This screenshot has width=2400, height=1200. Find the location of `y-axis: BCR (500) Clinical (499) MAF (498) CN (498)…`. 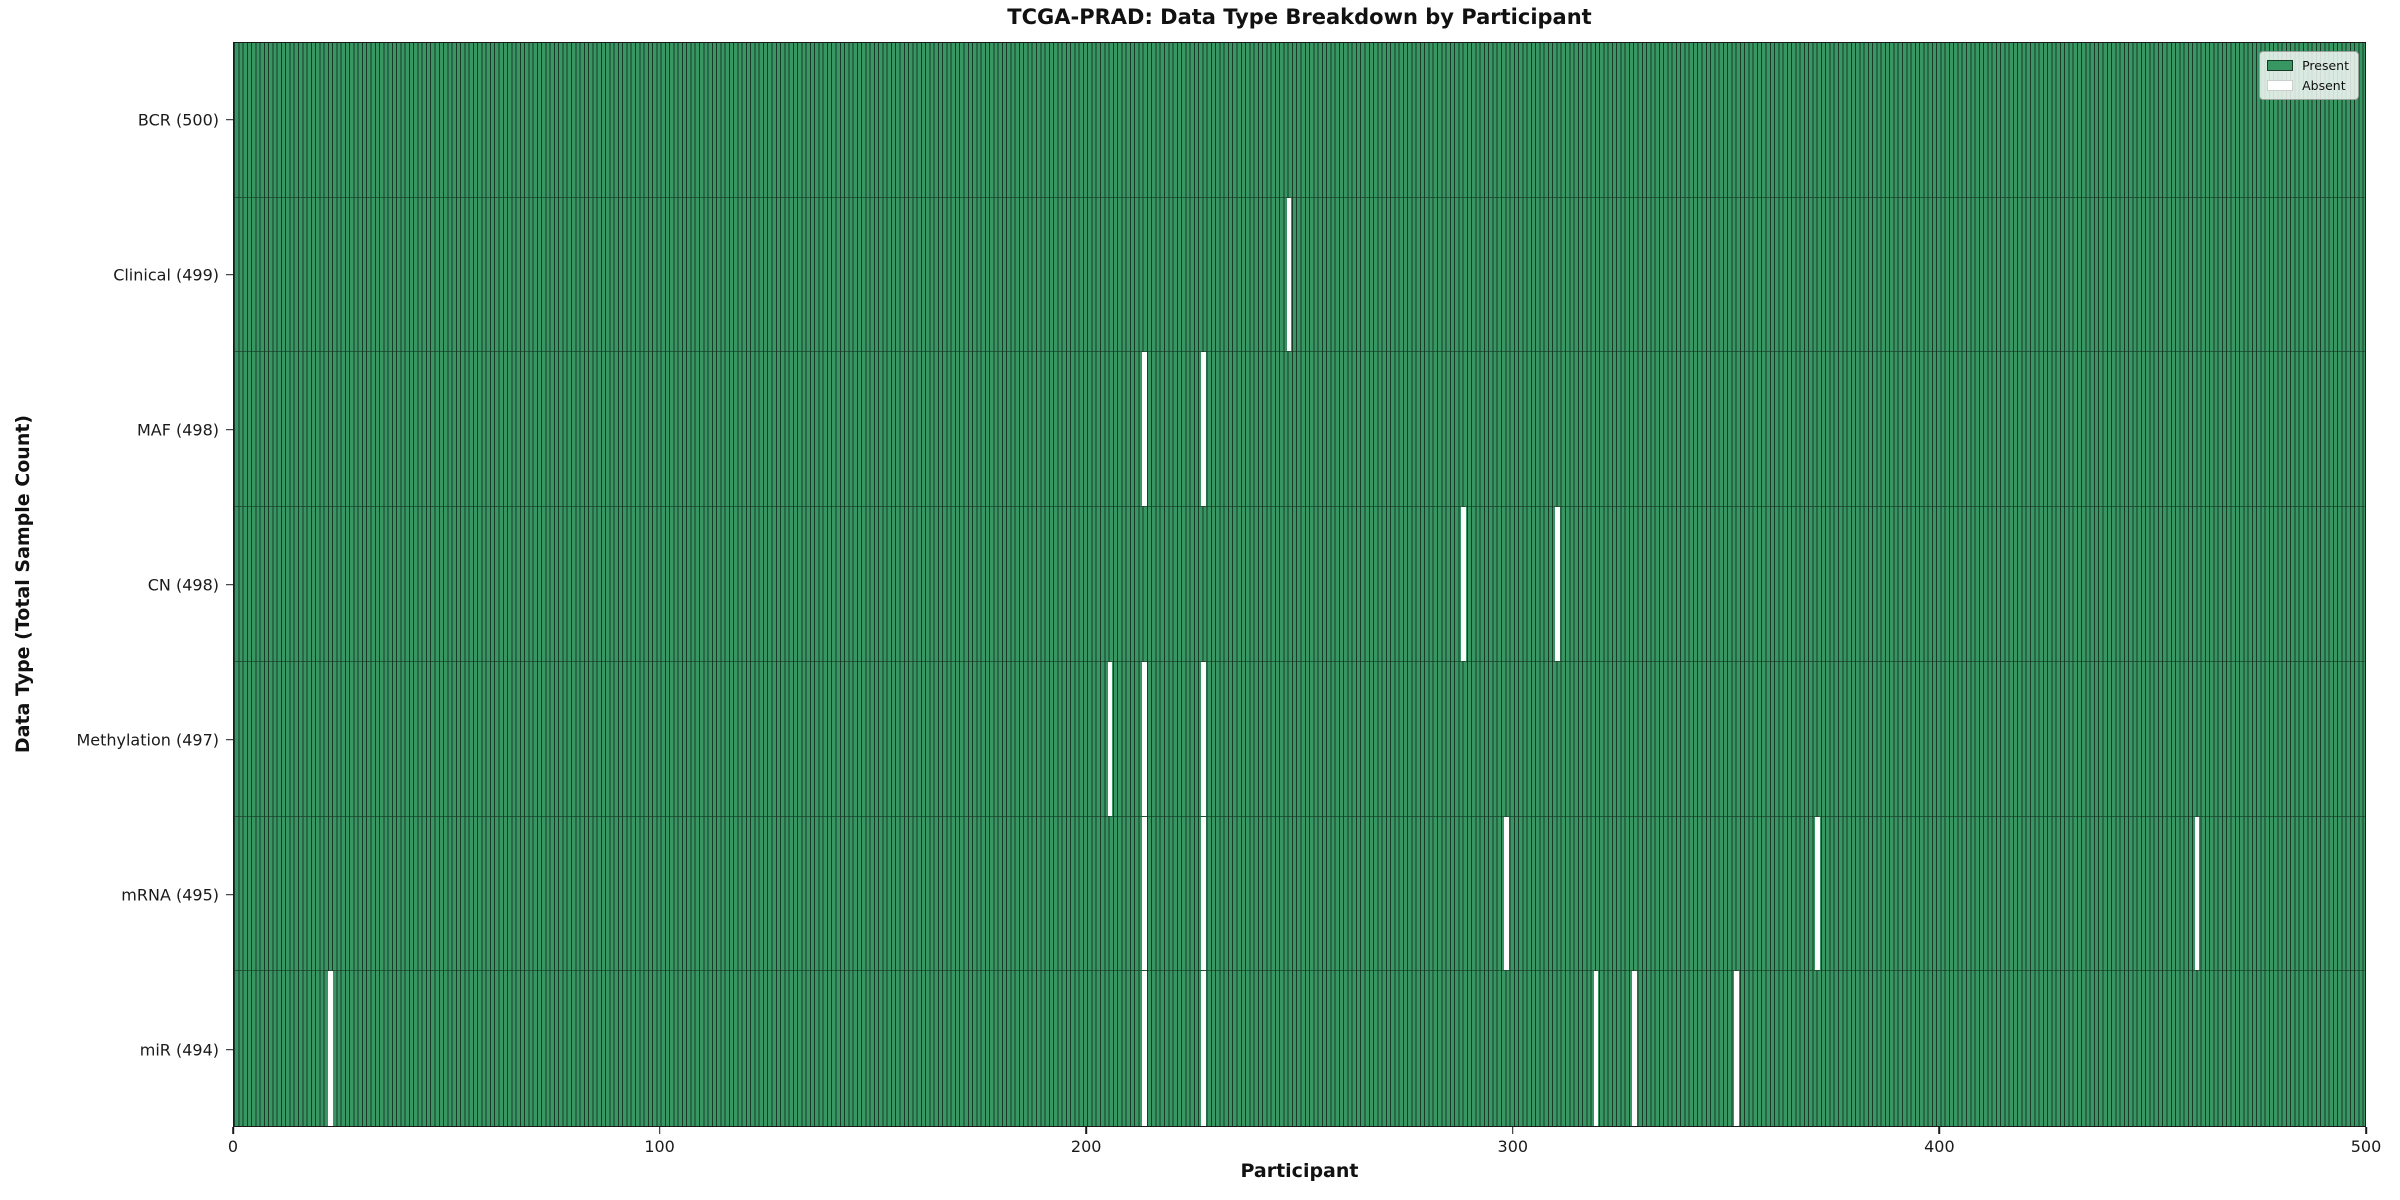

y-axis: BCR (500) Clinical (499) MAF (498) CN (498)… is located at coordinates (116, 584).